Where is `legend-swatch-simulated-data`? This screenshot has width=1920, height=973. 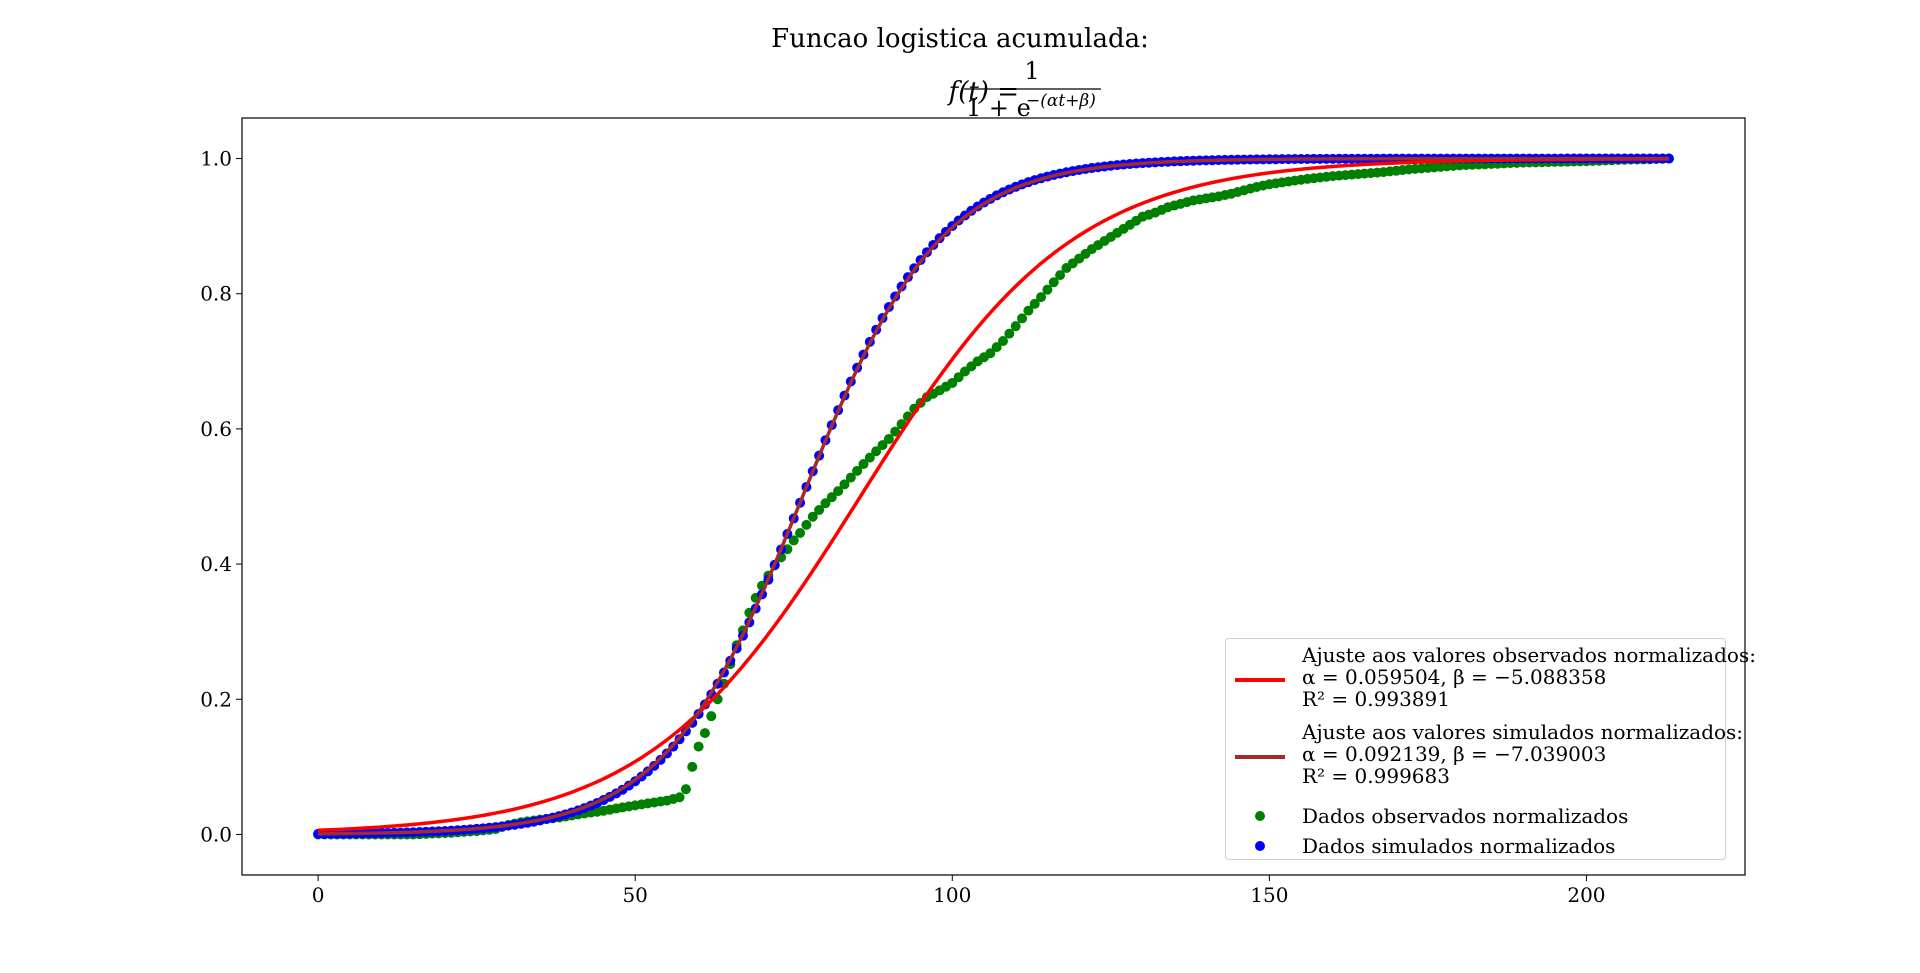
legend-swatch-simulated-data is located at coordinates (1260, 846).